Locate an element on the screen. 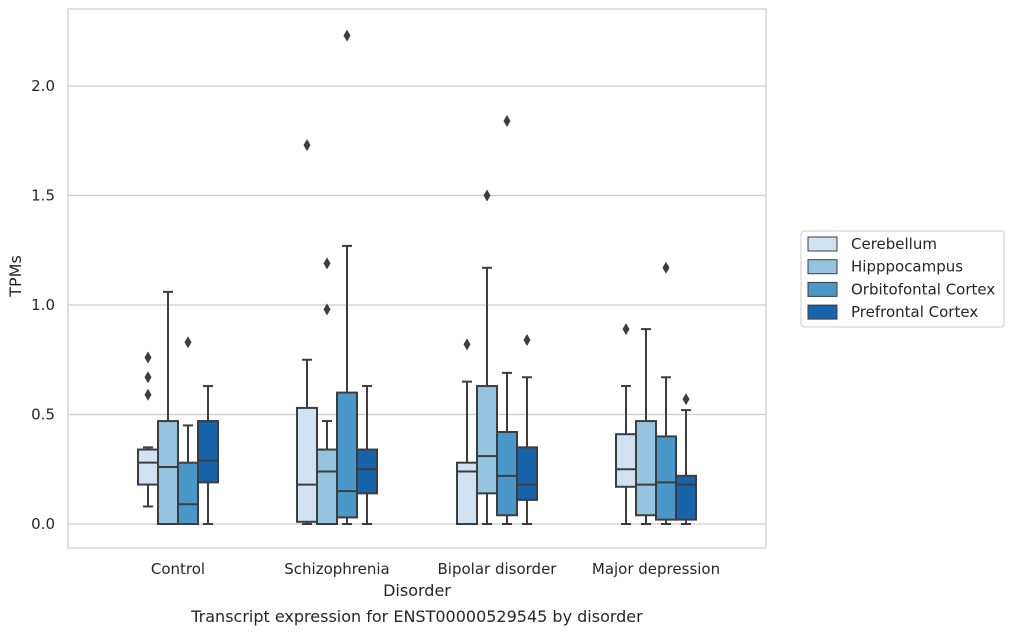  x-axis-label: Disorder is located at coordinates (417, 590).